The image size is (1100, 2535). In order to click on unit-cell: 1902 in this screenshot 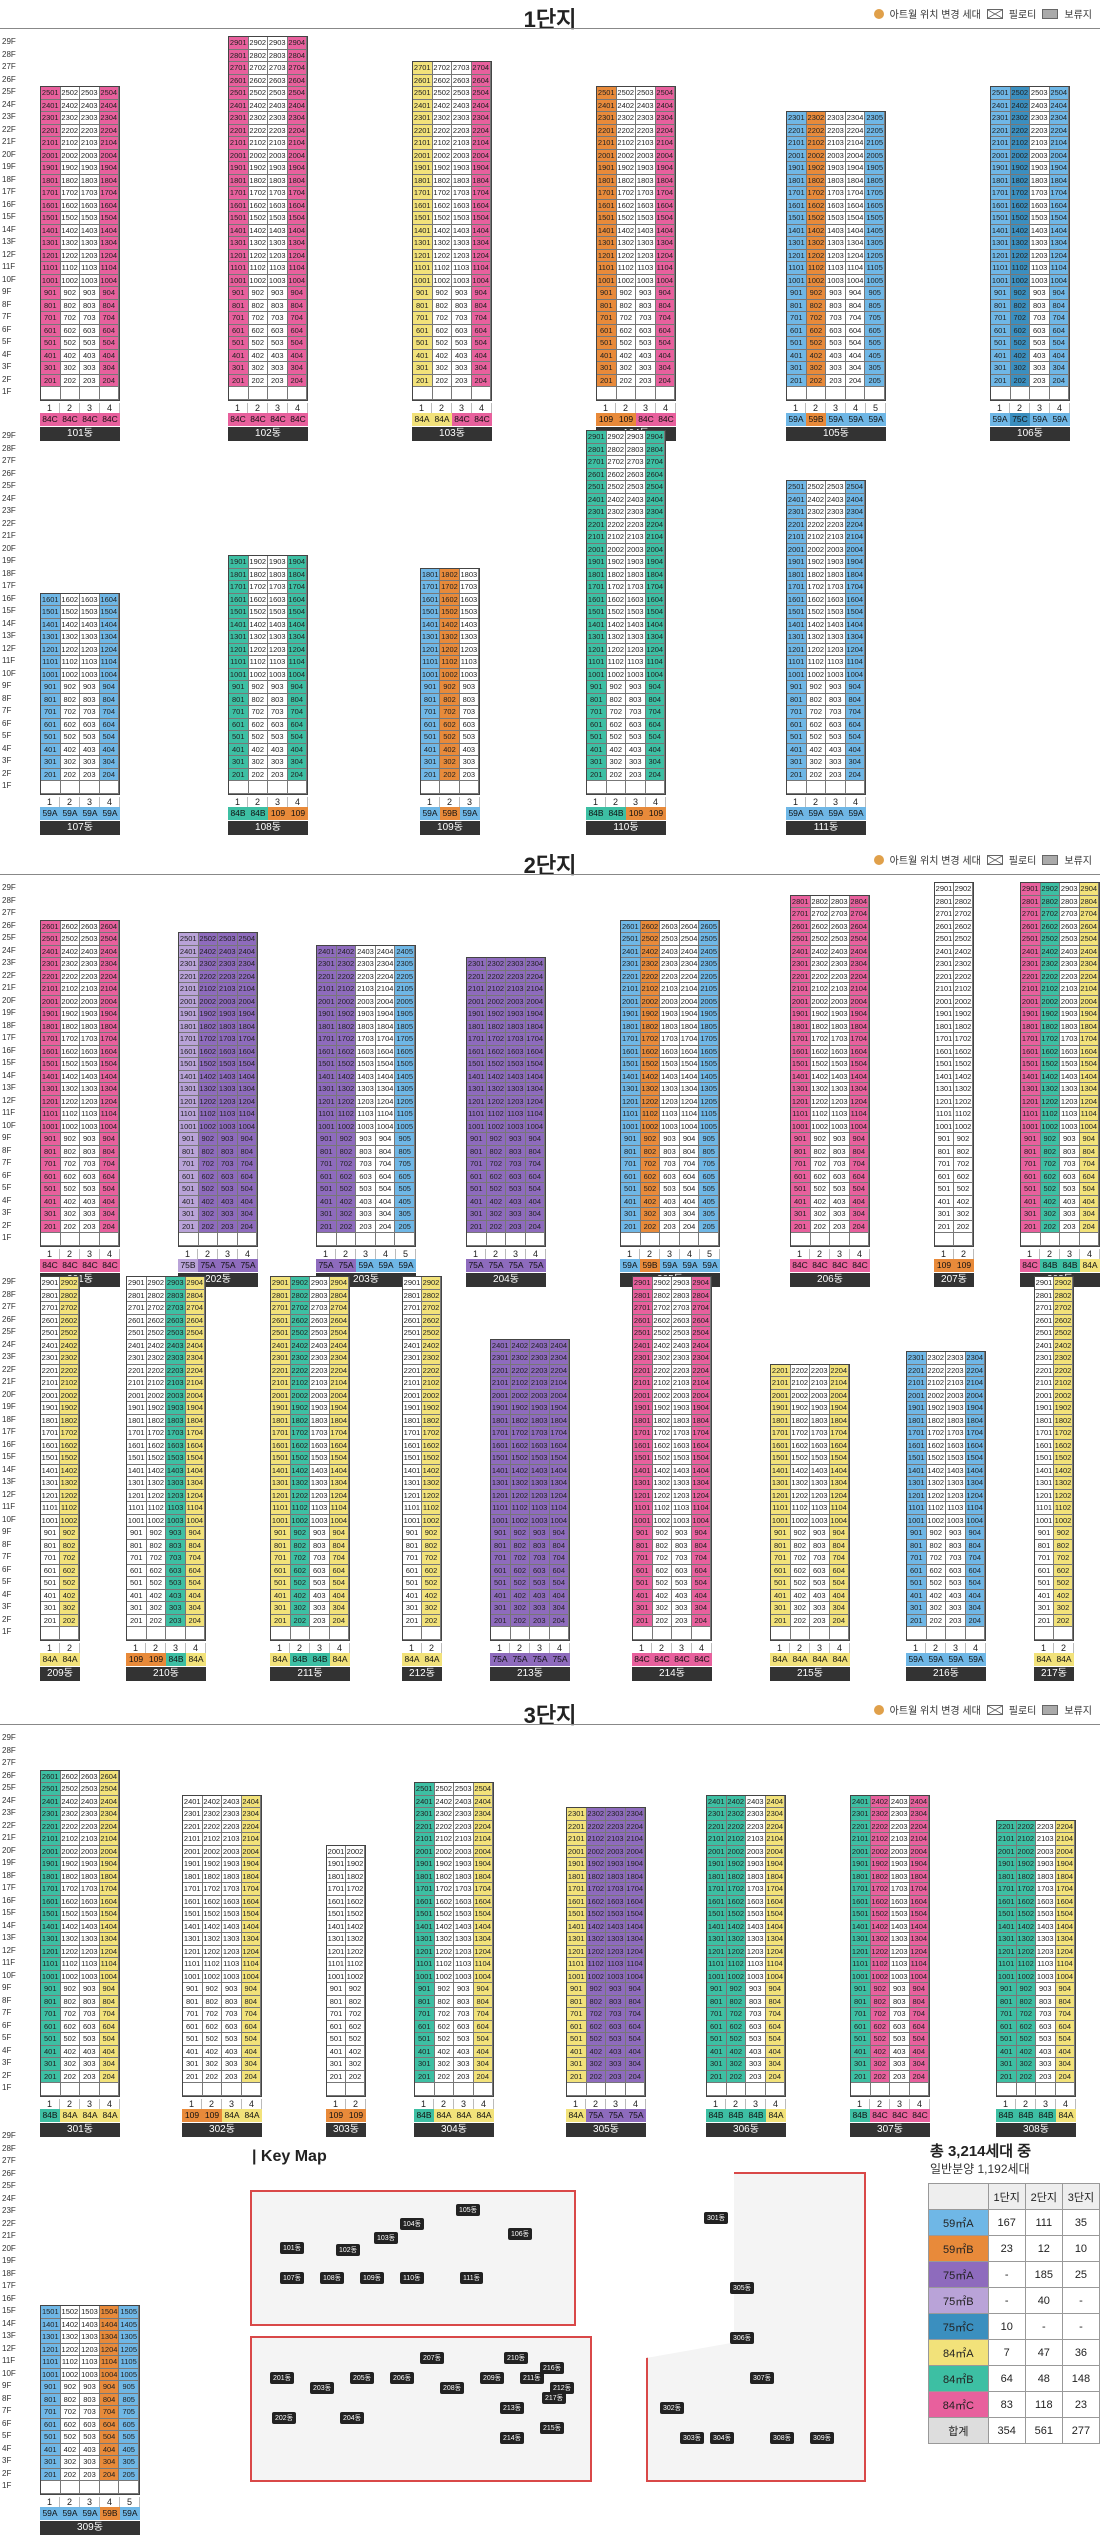, I will do `click(1063, 1408)`.